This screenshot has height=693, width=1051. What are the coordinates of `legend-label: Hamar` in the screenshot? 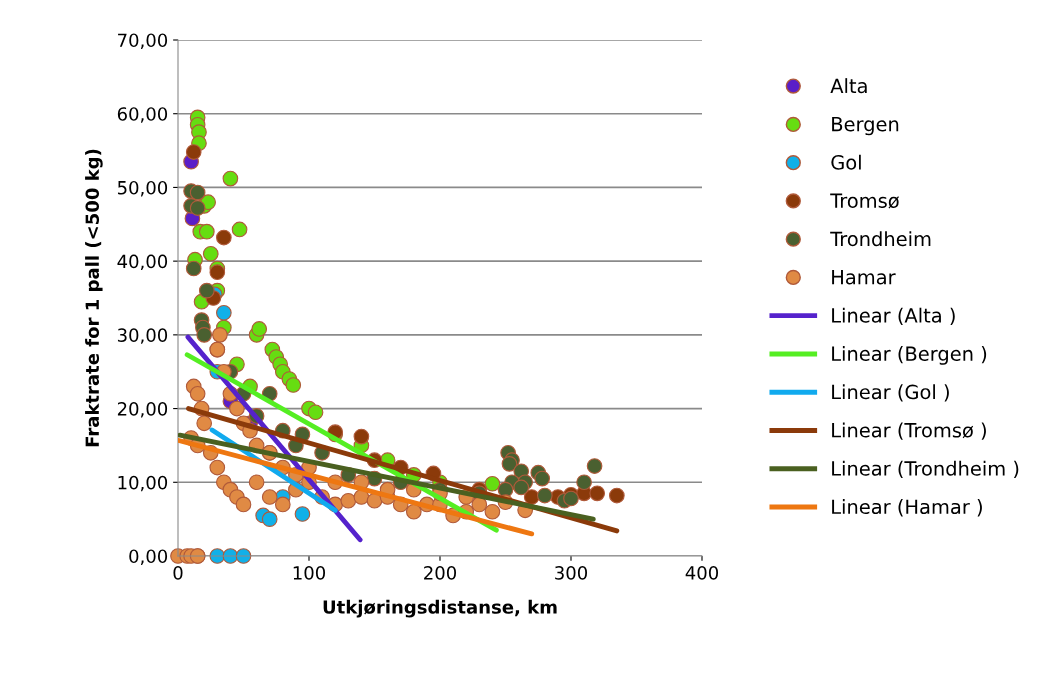 It's located at (864, 277).